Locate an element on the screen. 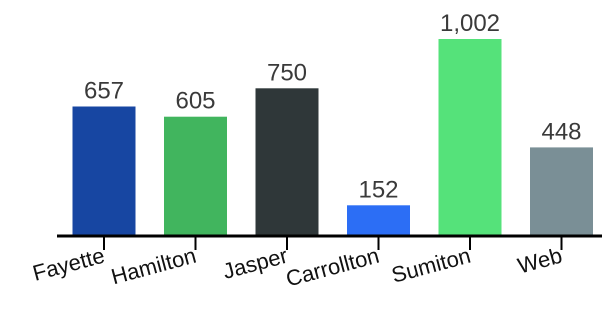 This screenshot has height=320, width=604. value-label-jasper: 750 is located at coordinates (287, 72).